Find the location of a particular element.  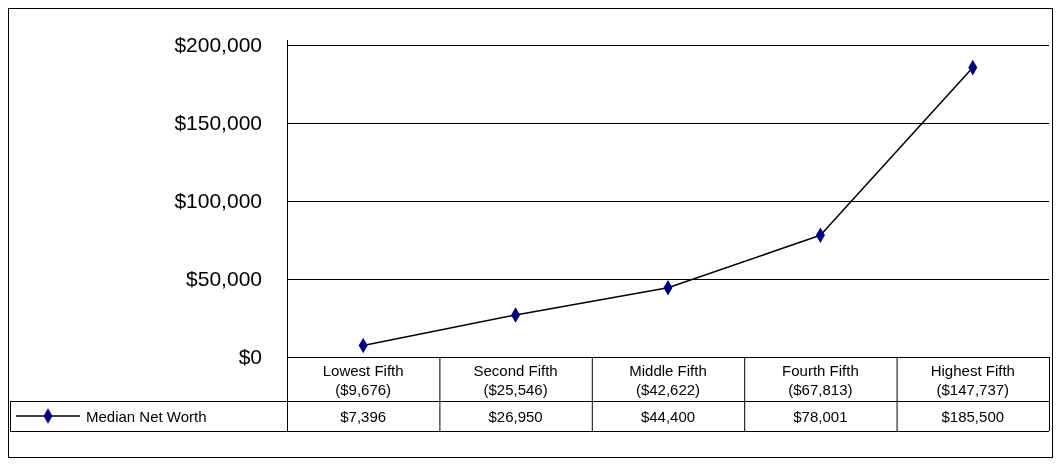

x-tick-label: Highest Fifth ($147,737) is located at coordinates (972, 380).